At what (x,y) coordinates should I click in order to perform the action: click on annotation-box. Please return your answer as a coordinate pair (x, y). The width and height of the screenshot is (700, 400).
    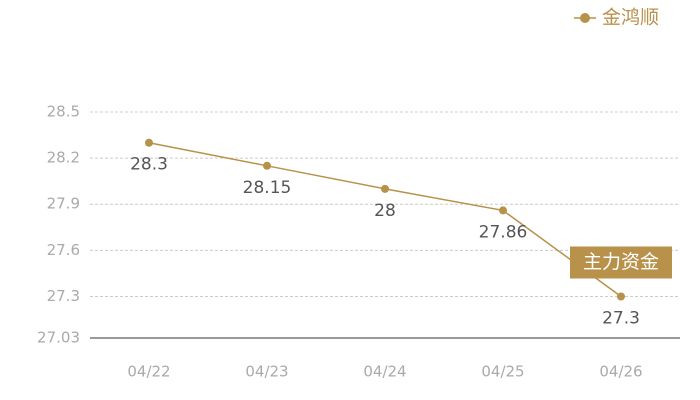
    Looking at the image, I should click on (621, 262).